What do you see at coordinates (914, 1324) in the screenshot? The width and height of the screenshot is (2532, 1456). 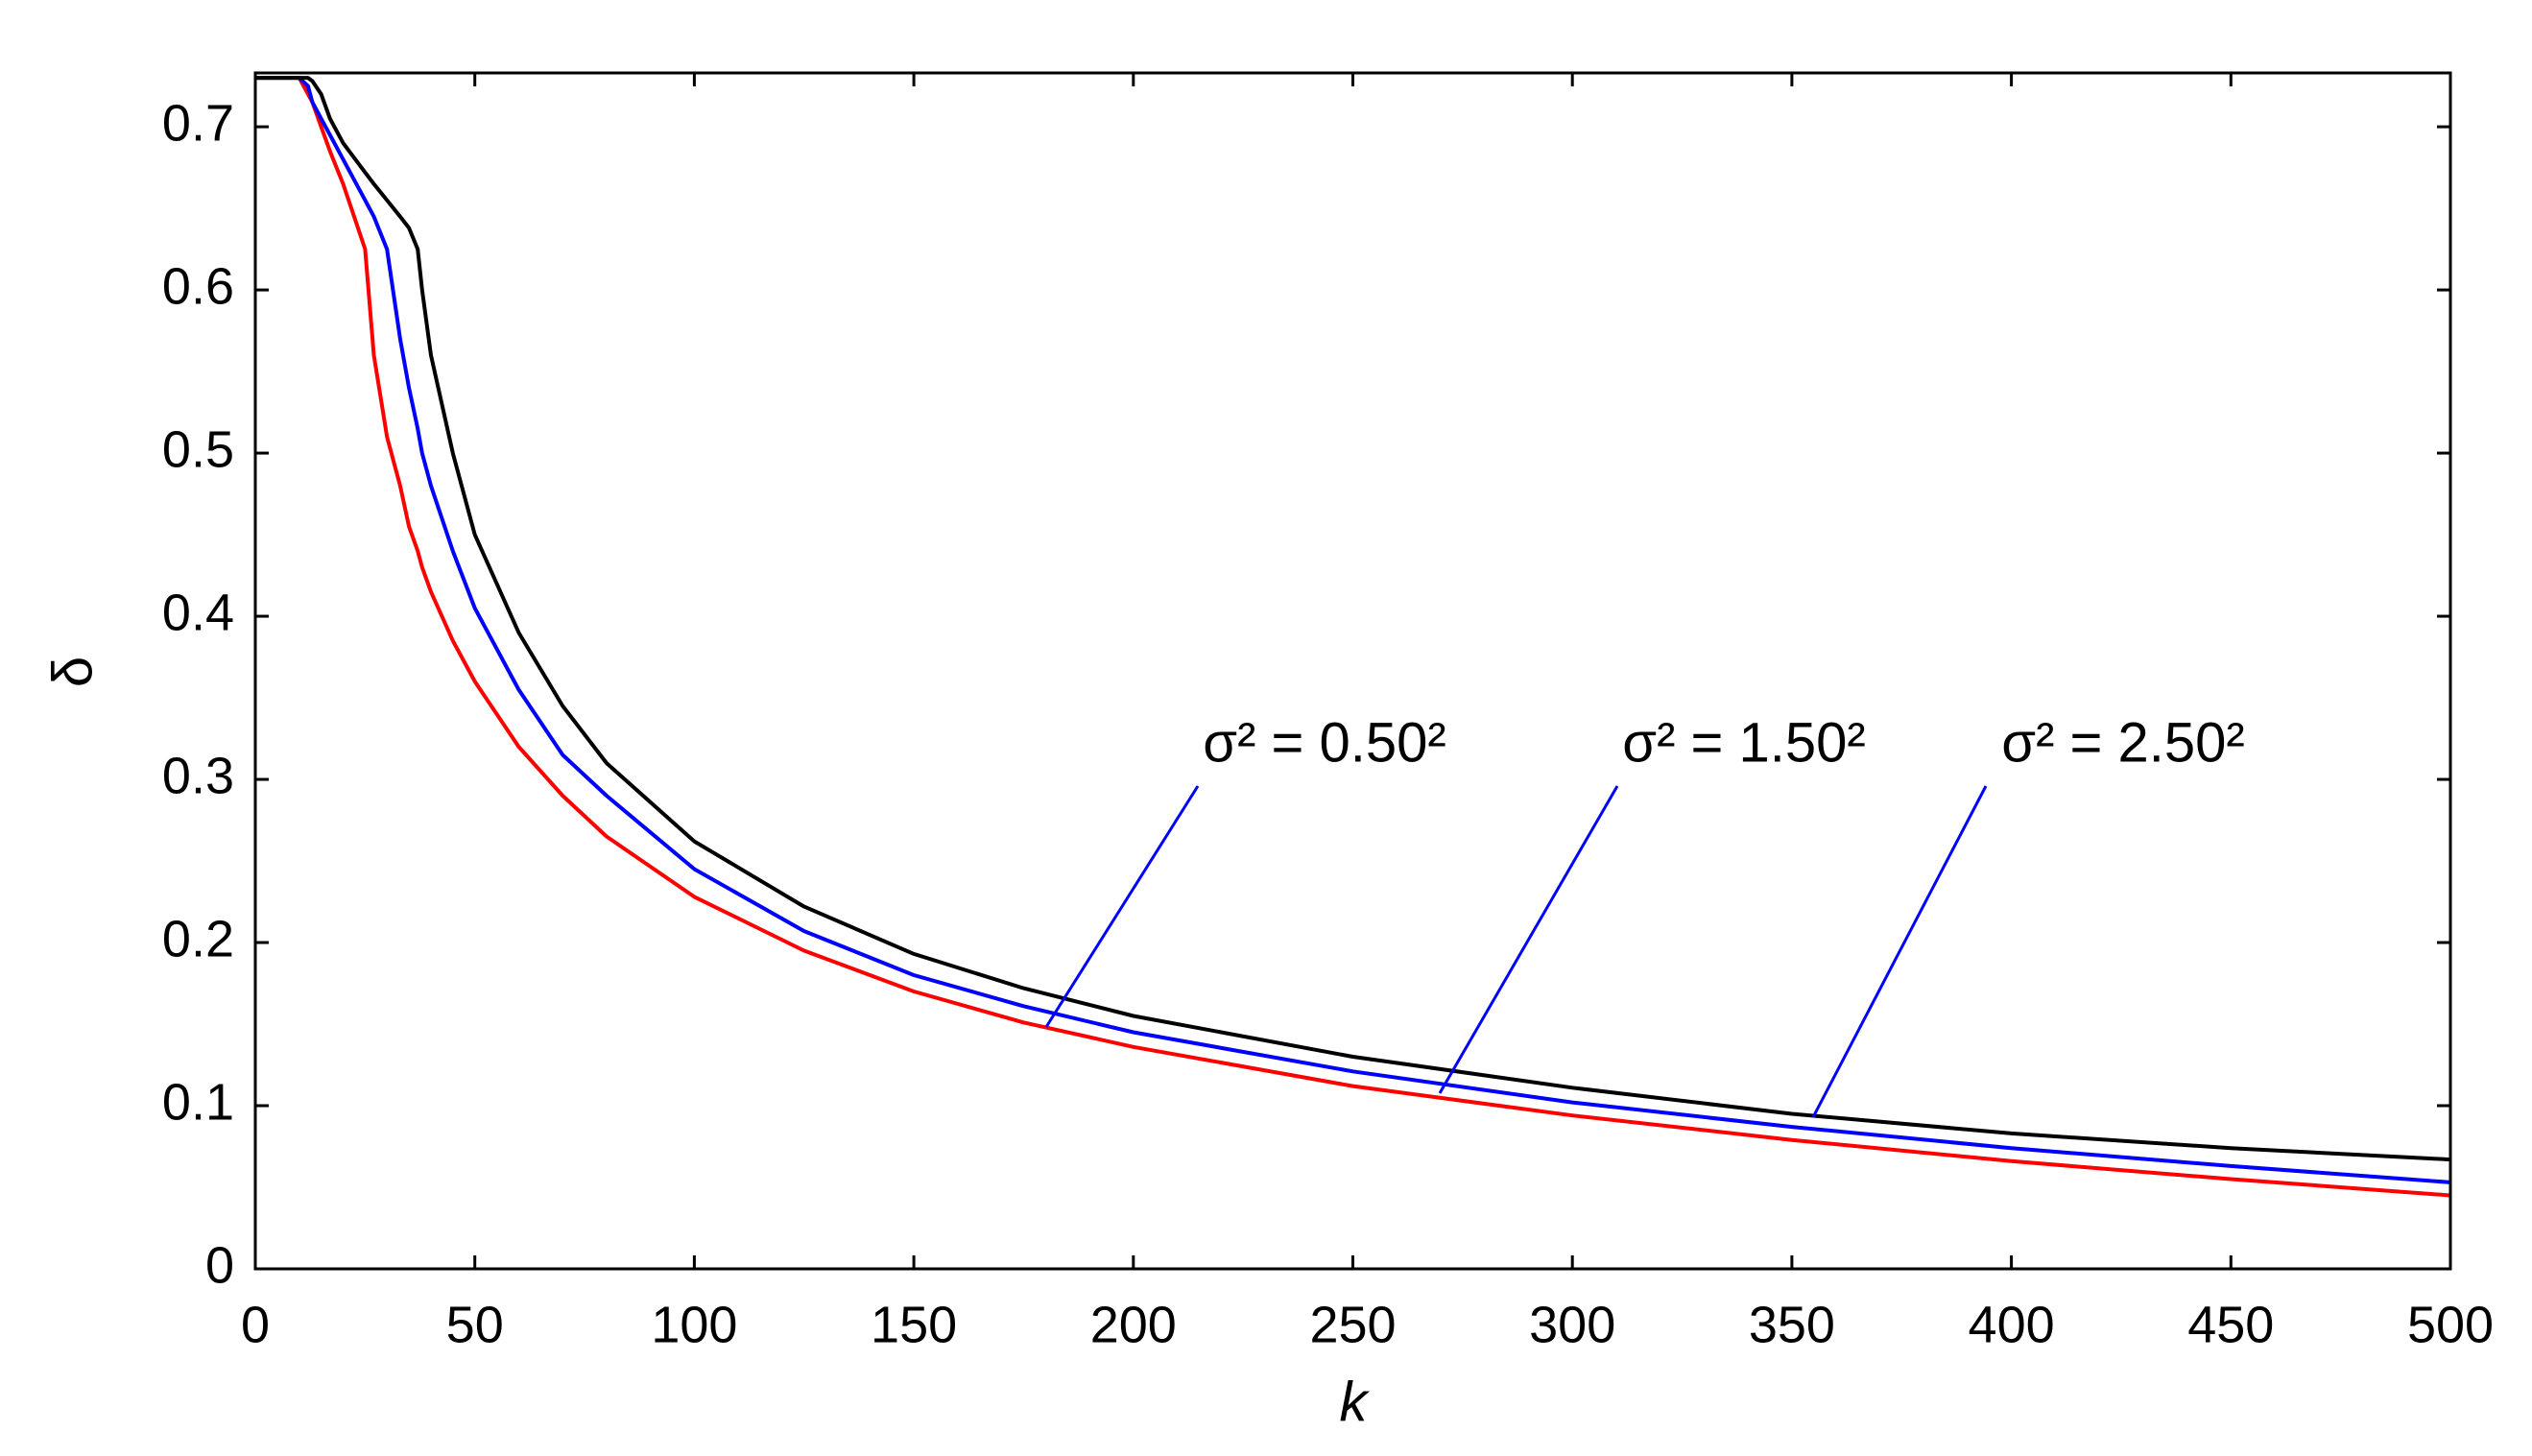 I see `x-tick-label: 150` at bounding box center [914, 1324].